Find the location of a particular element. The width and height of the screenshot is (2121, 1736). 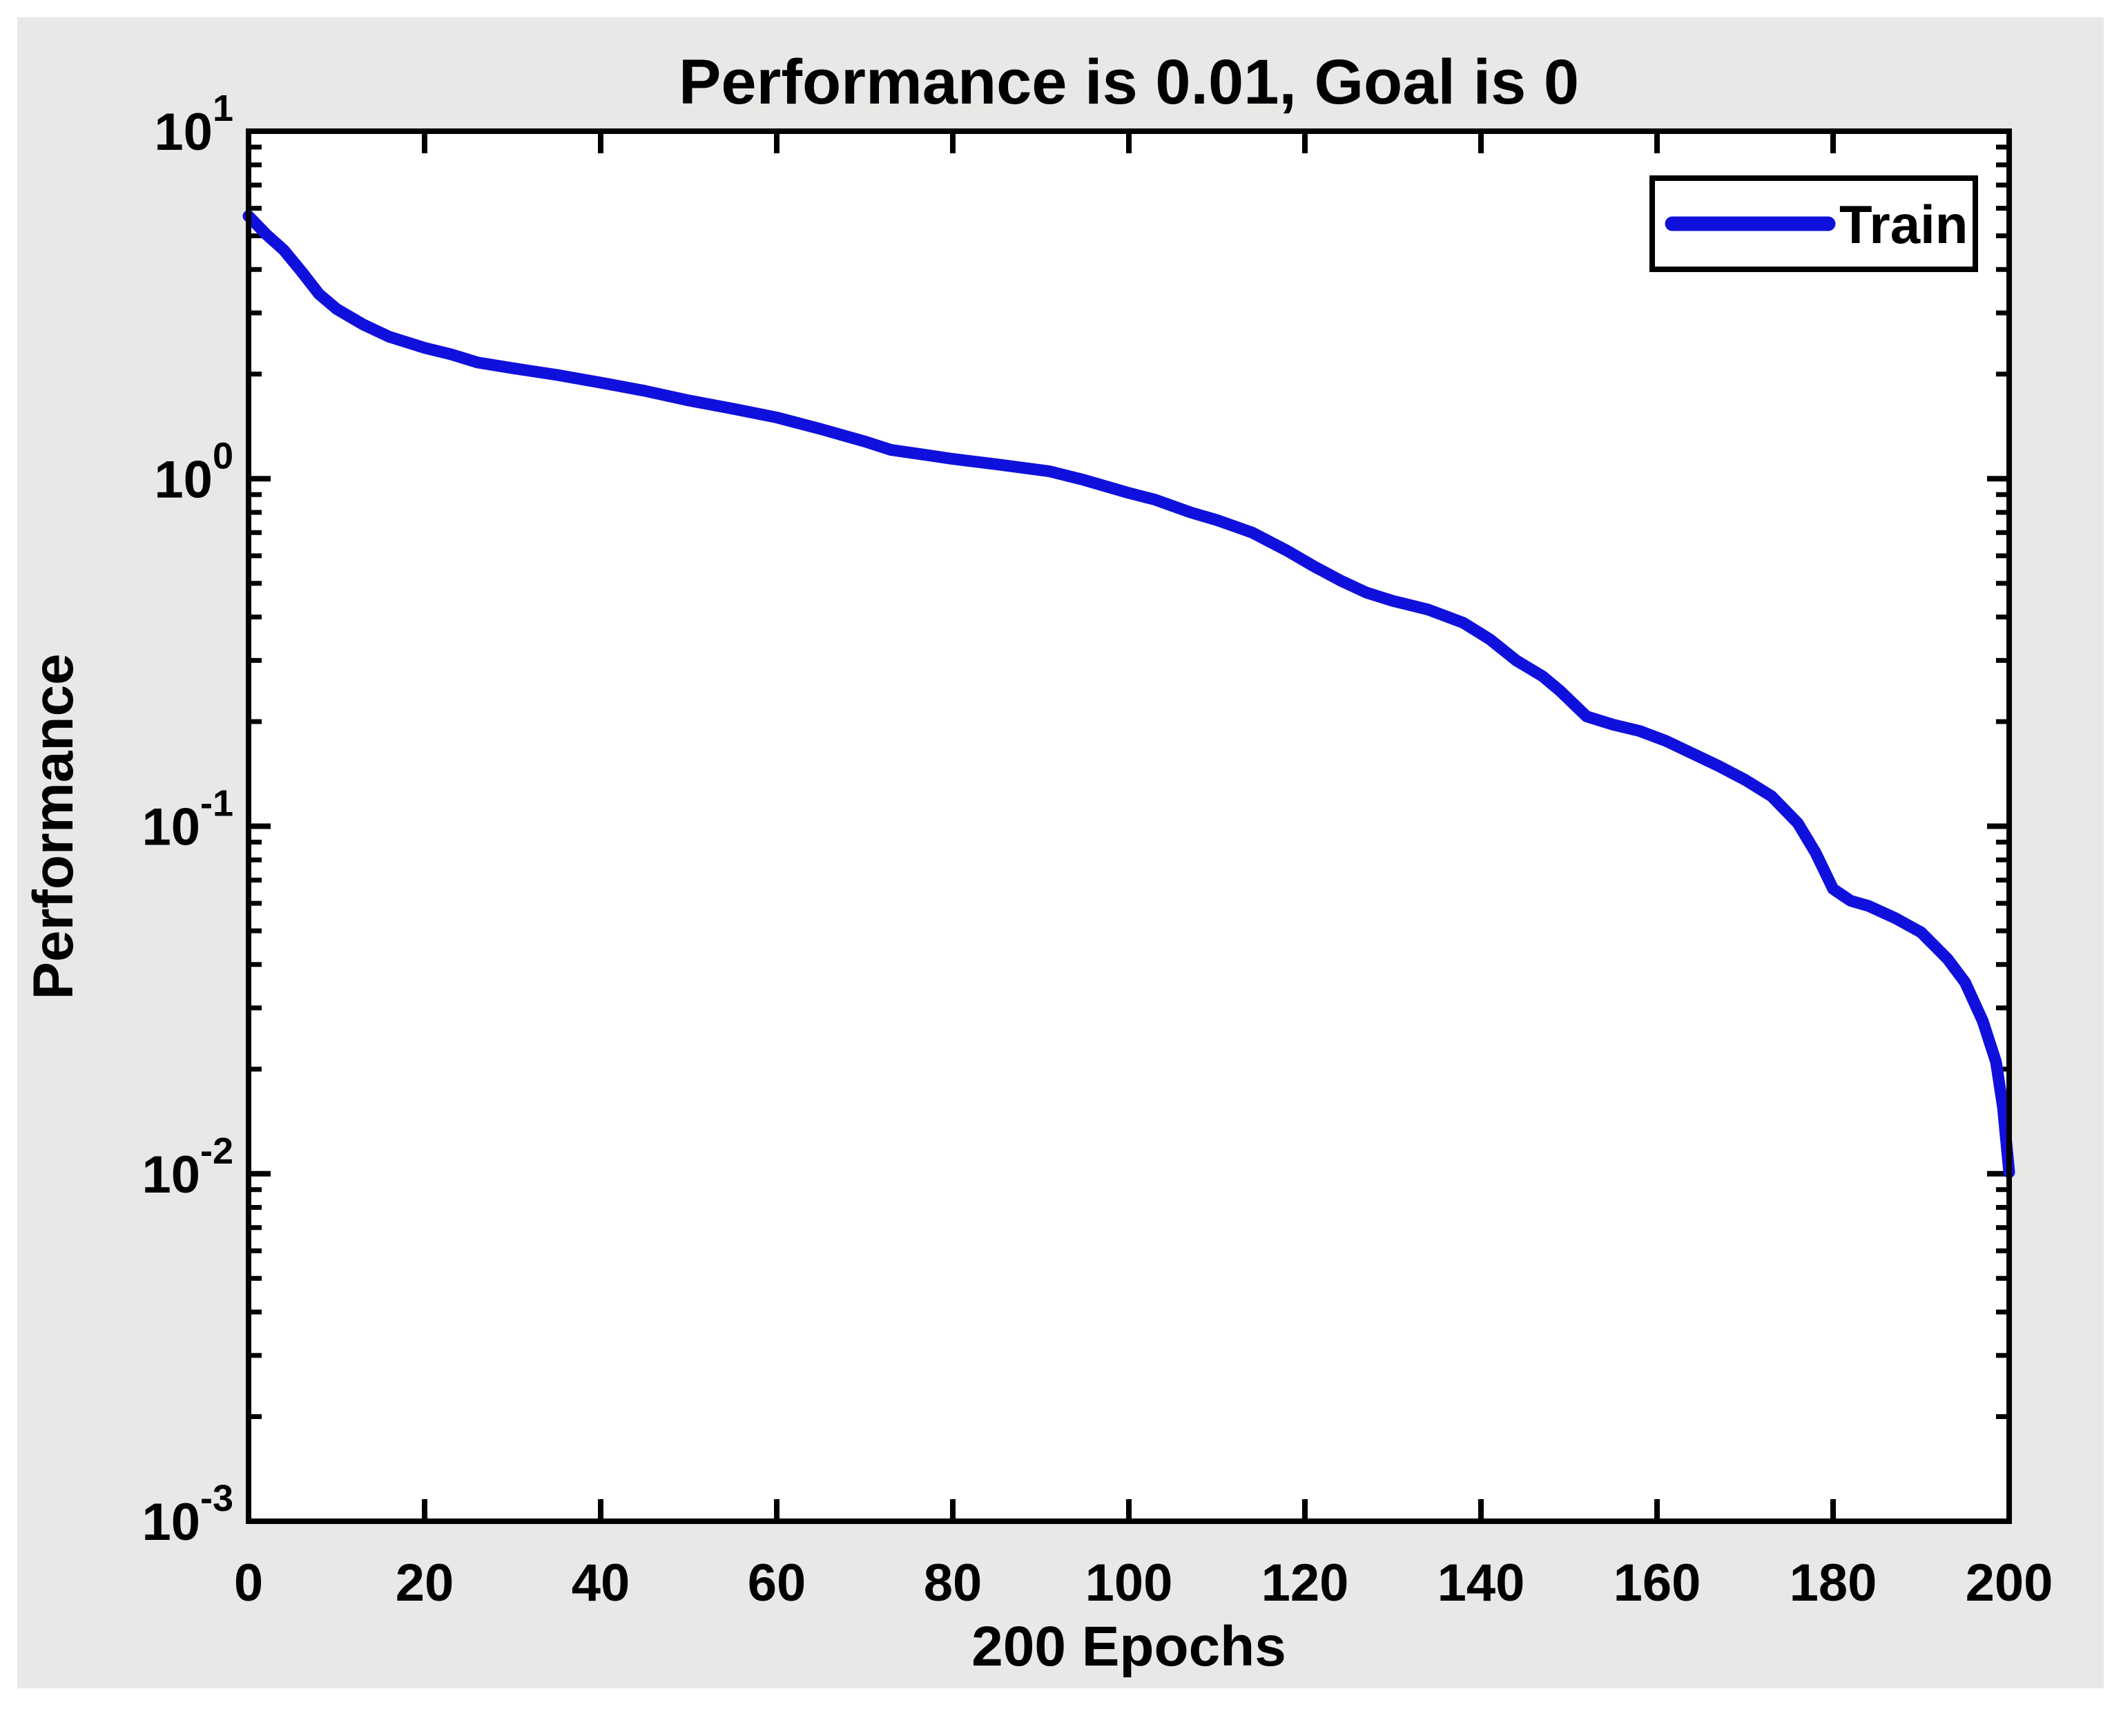

x-tick-label: 0 is located at coordinates (249, 1583).